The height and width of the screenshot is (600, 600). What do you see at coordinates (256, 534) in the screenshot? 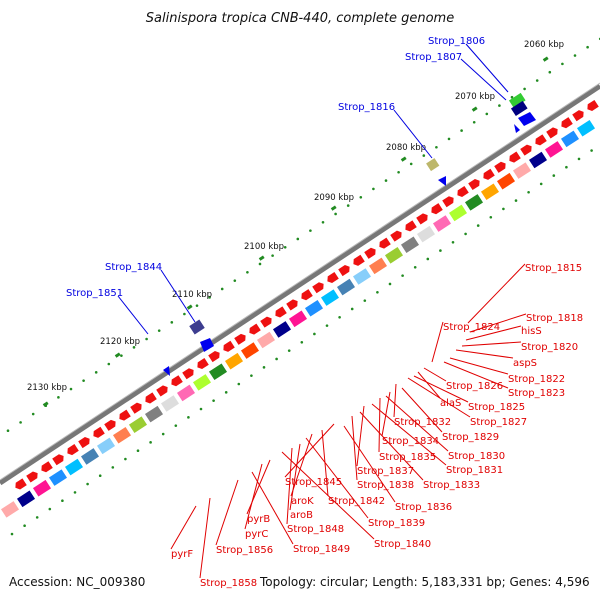
I see `label-pyrC: pyrC` at bounding box center [256, 534].